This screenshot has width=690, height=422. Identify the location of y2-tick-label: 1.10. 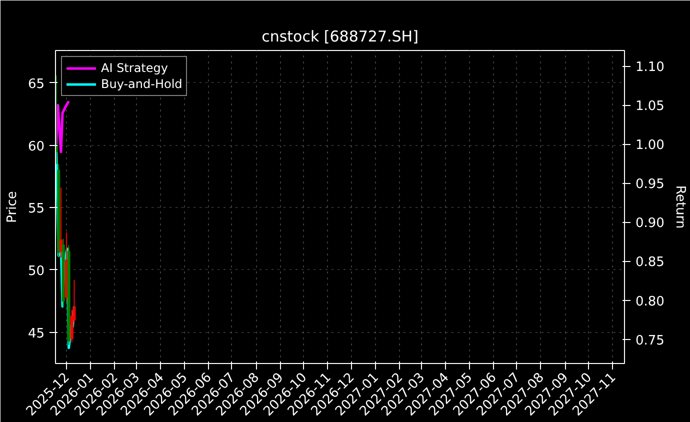
(650, 68).